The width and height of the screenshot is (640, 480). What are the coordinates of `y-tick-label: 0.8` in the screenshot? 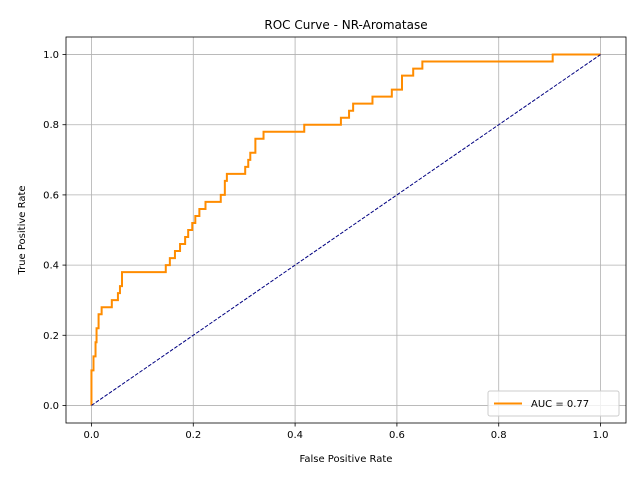 It's located at (51, 125).